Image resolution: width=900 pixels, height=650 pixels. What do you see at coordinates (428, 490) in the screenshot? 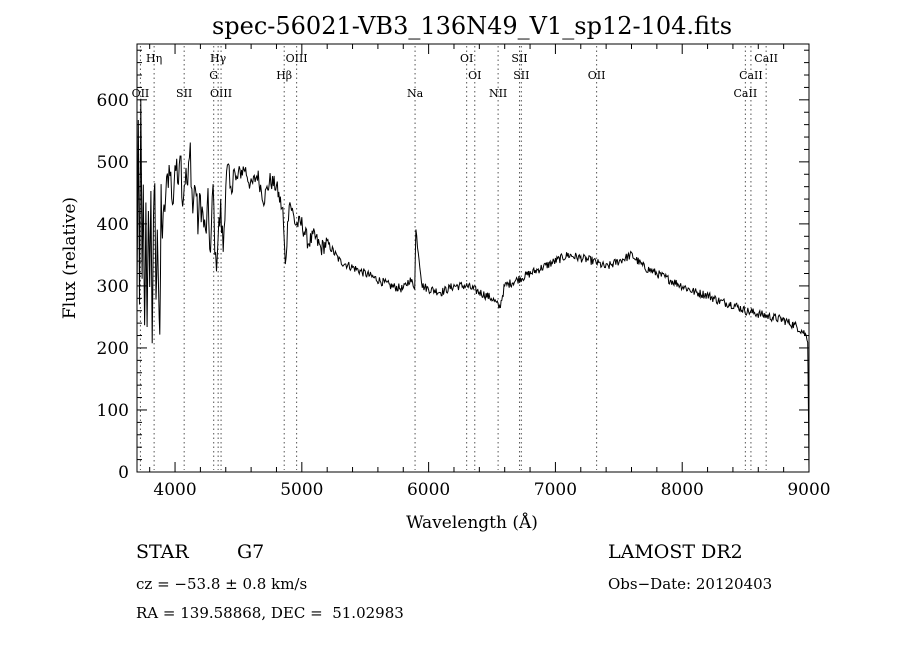
I see `x-tick-label: 6000` at bounding box center [428, 490].